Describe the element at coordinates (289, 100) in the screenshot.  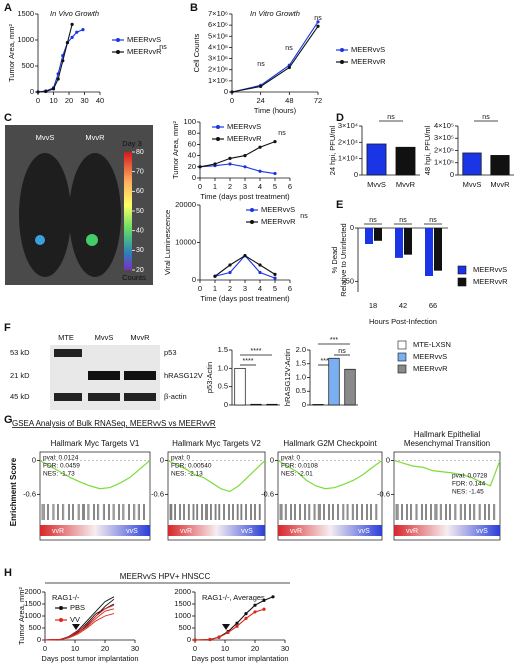
I see `x-tick-label: 48` at that location.